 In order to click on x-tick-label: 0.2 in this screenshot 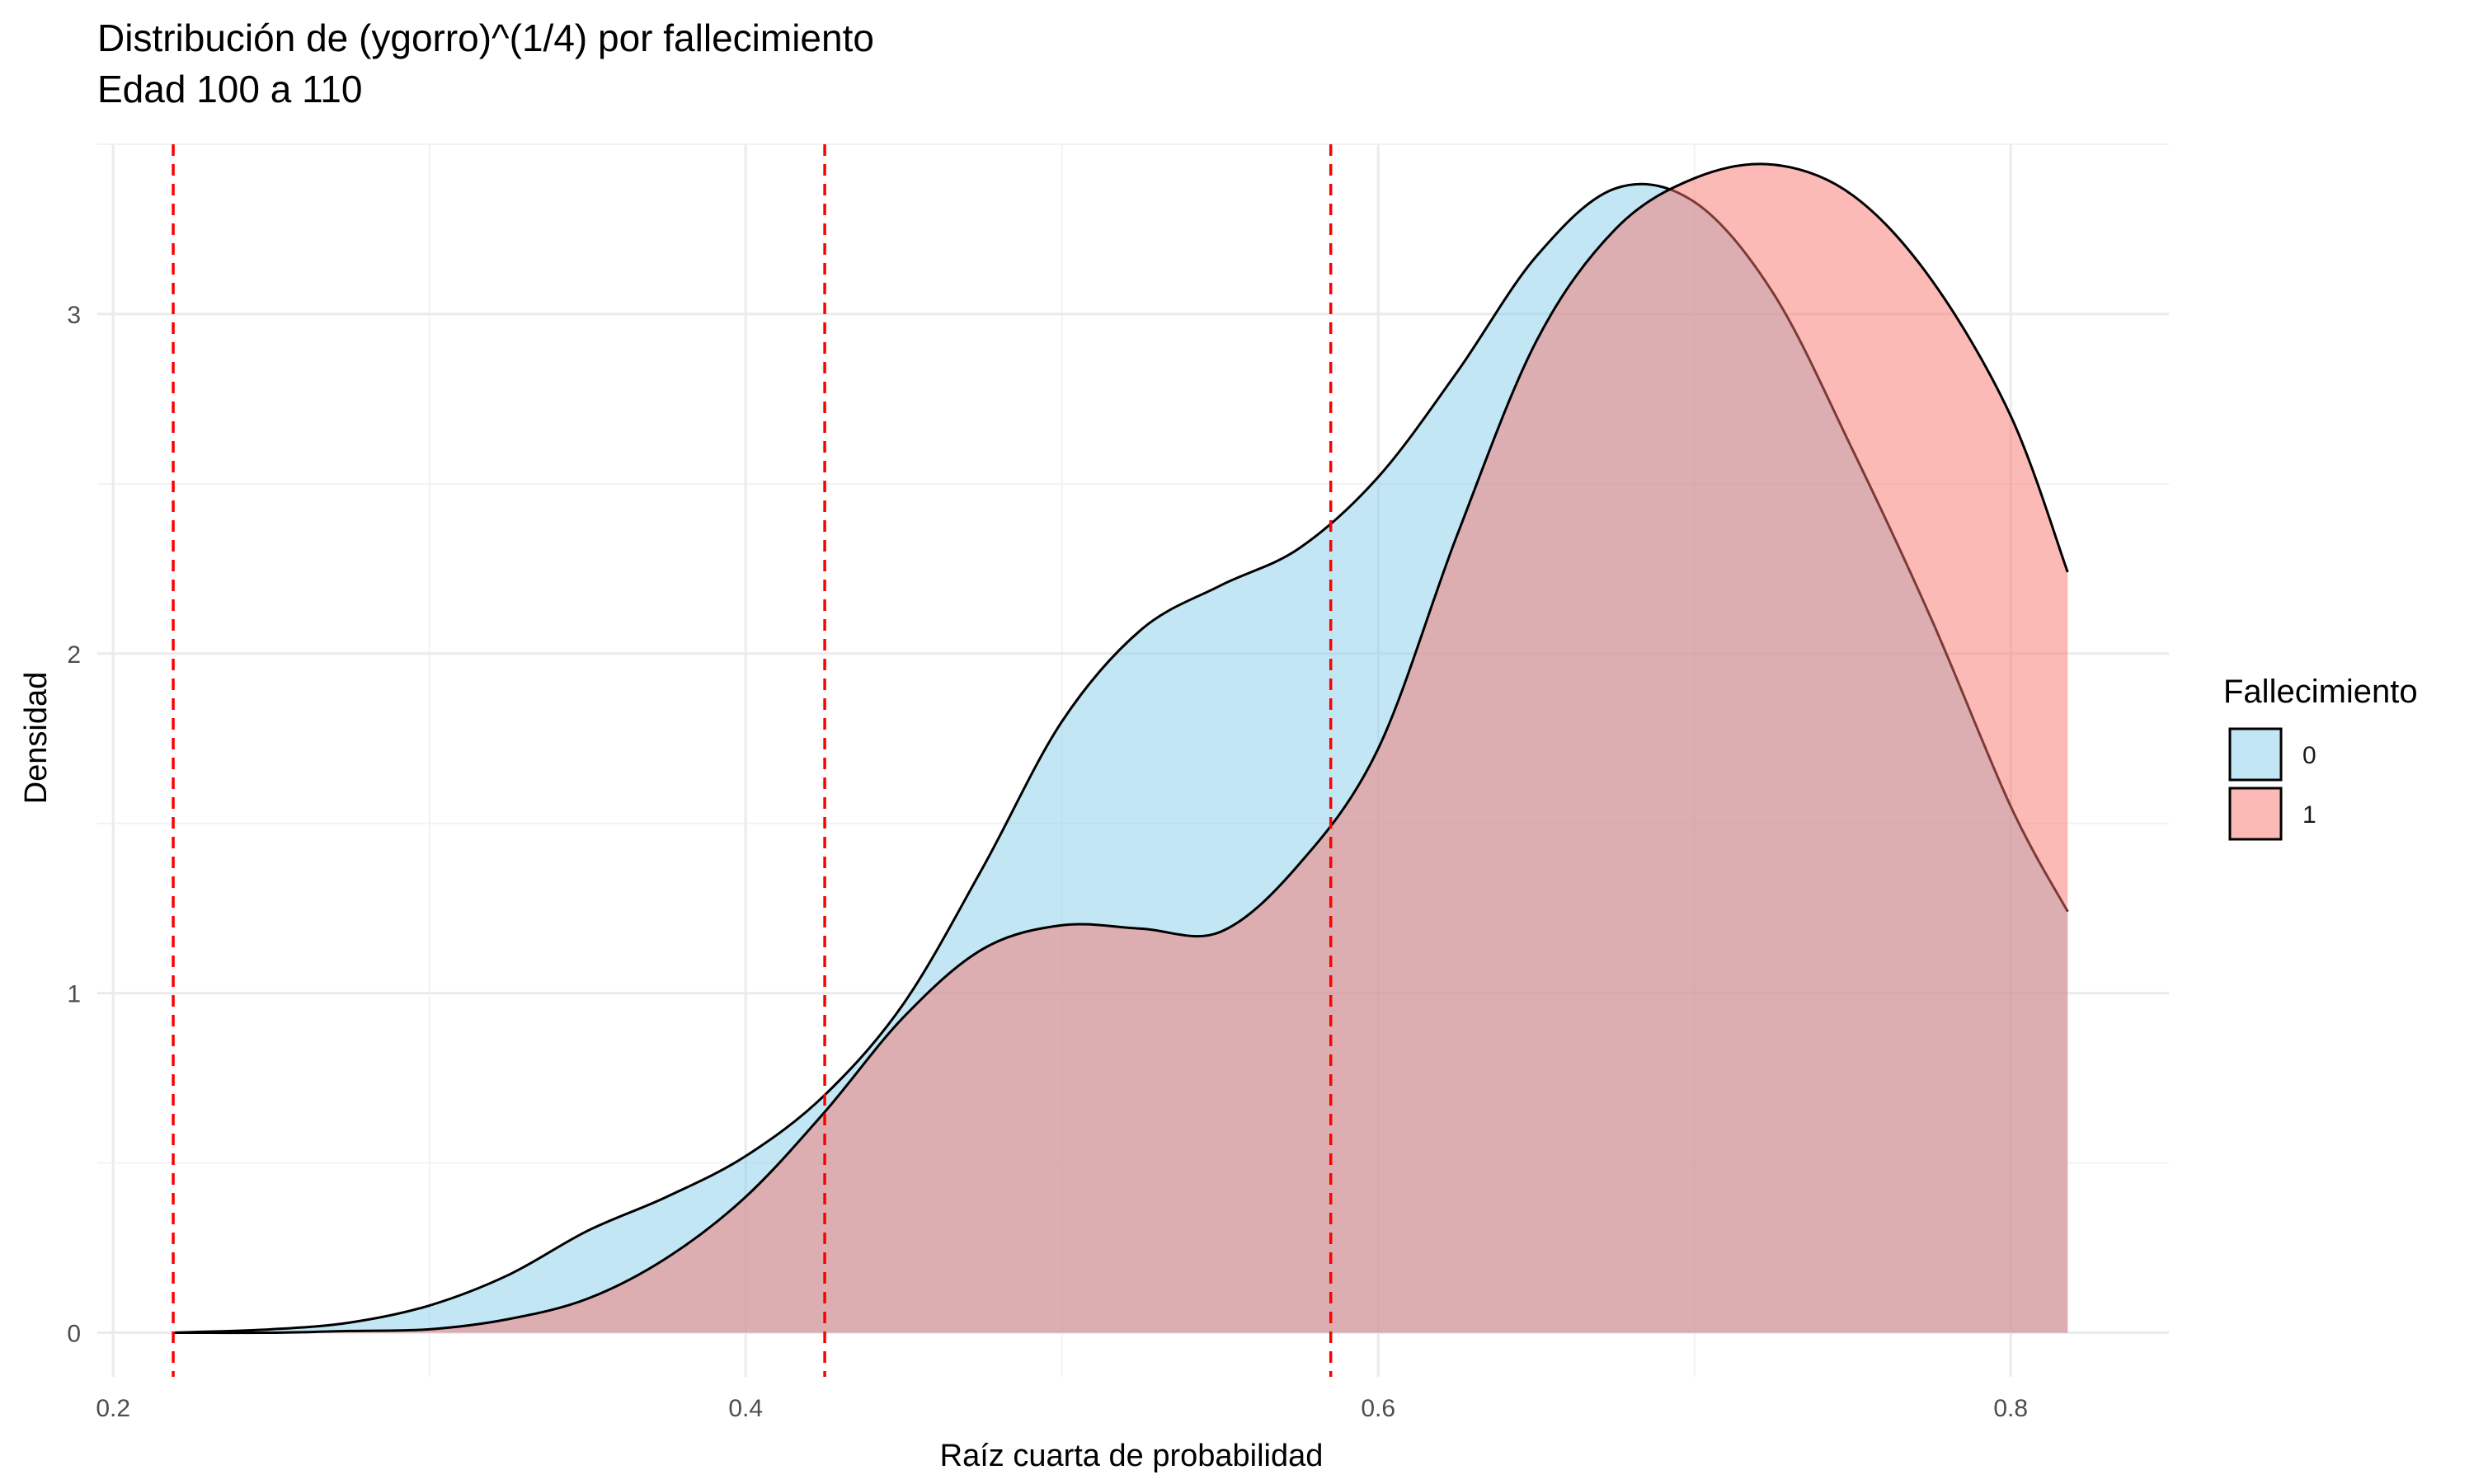, I will do `click(113, 1408)`.